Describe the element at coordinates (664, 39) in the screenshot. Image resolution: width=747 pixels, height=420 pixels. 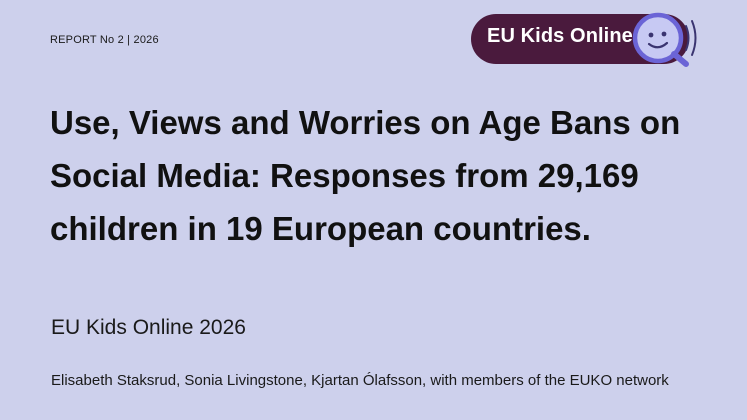
I see `smiley-magnifier-icon` at that location.